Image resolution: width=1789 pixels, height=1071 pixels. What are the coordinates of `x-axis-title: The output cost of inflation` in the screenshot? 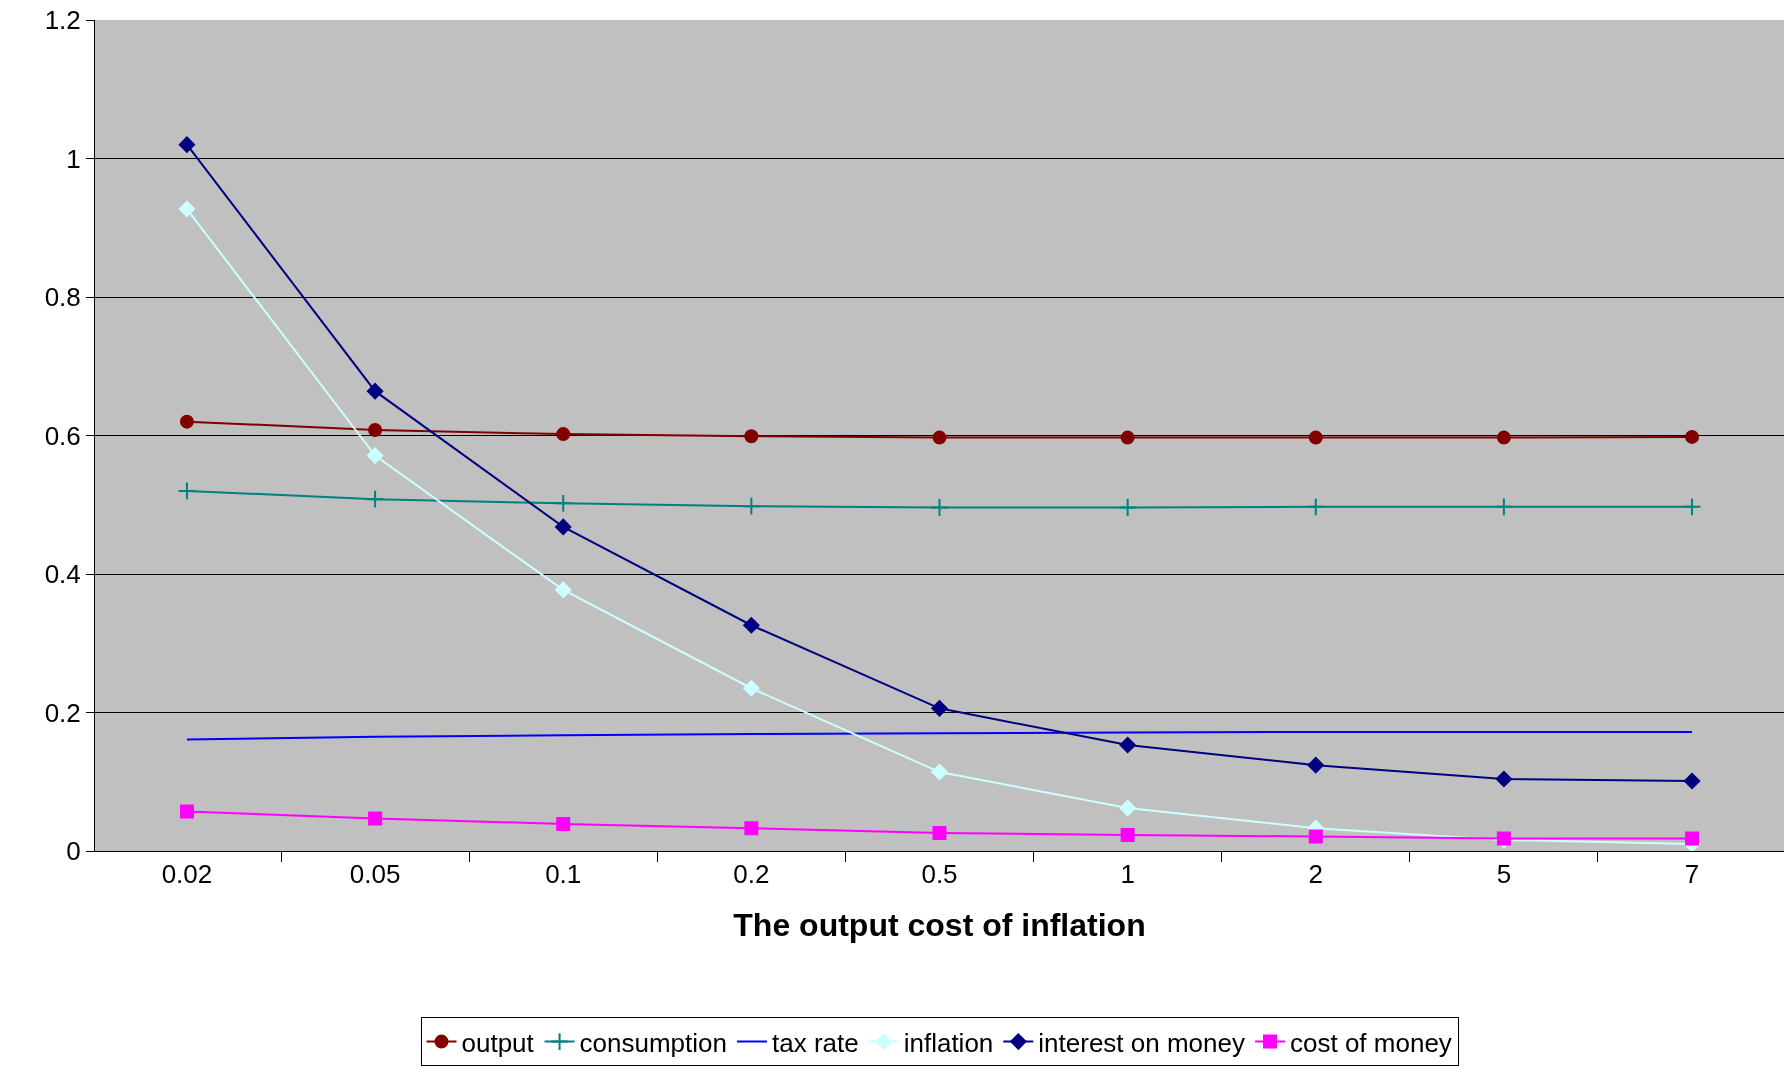 It's located at (939, 925).